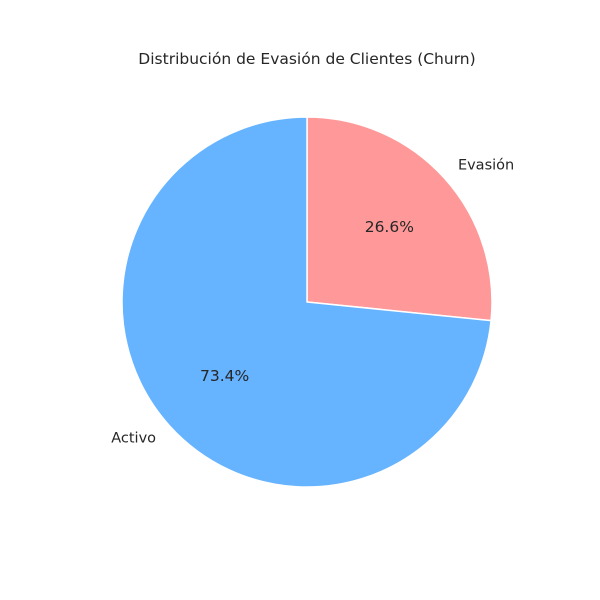 This screenshot has height=600, width=600. Describe the element at coordinates (486, 166) in the screenshot. I see `slice-label-0: Evasión` at that location.